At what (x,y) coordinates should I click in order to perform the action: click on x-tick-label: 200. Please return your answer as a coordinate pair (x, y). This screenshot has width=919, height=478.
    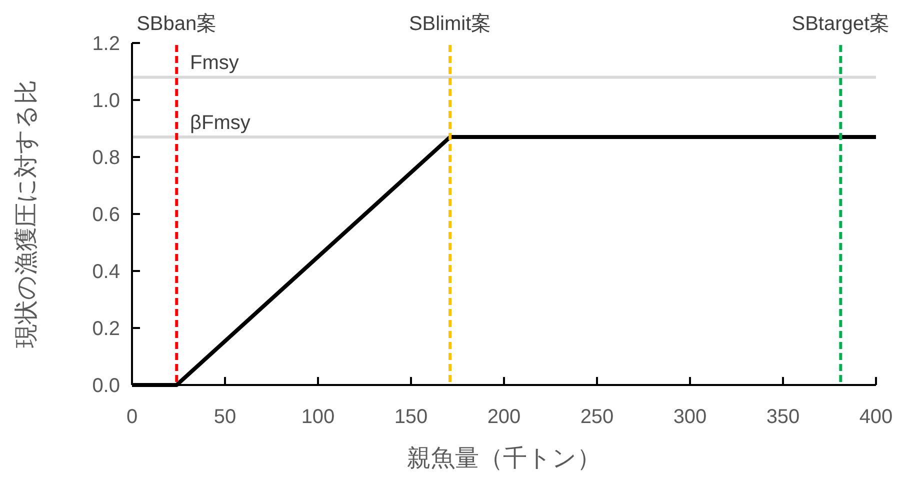
    Looking at the image, I should click on (504, 417).